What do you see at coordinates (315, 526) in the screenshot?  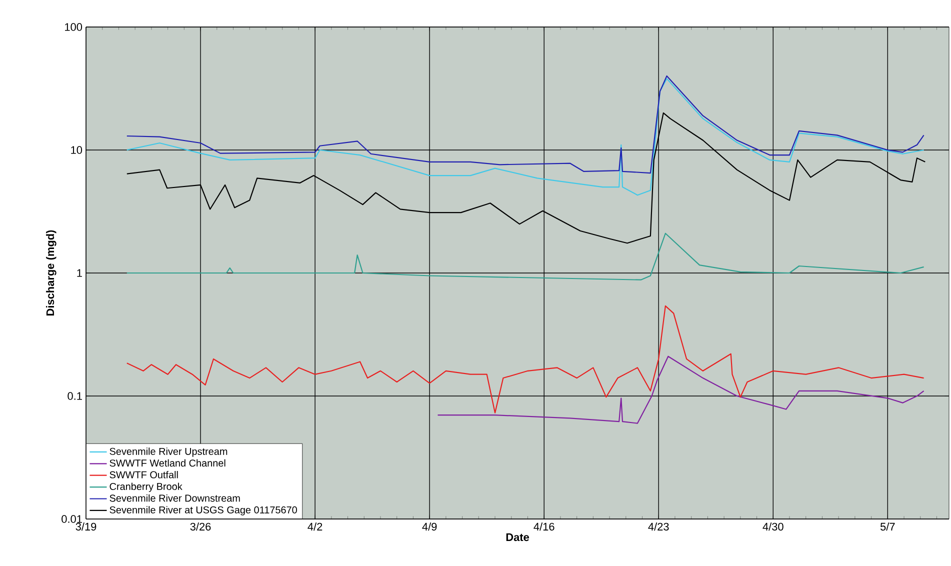 I see `x-tick-label: 4/2` at bounding box center [315, 526].